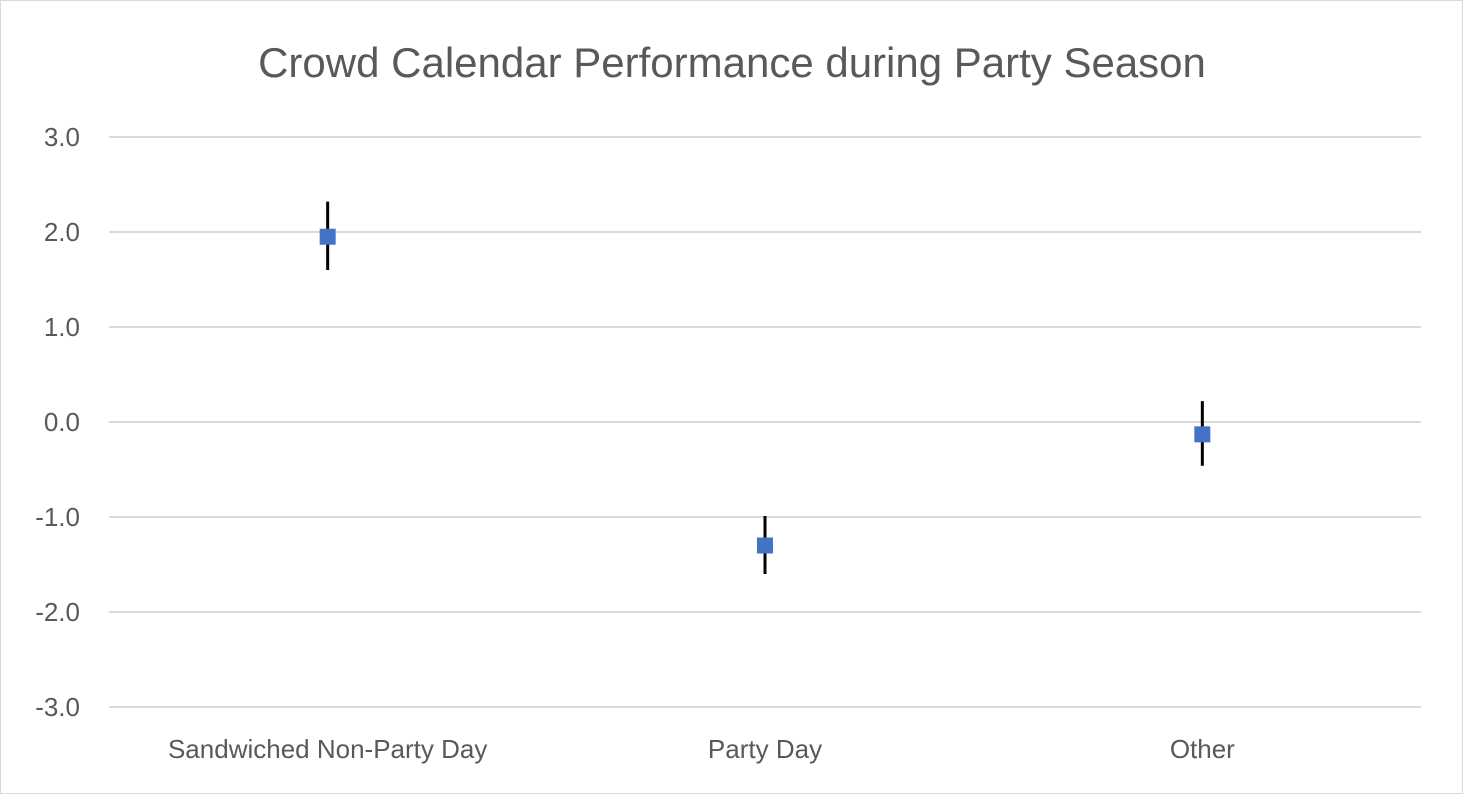 This screenshot has width=1463, height=794. What do you see at coordinates (57, 517) in the screenshot?
I see `y-tick-label: -1.0` at bounding box center [57, 517].